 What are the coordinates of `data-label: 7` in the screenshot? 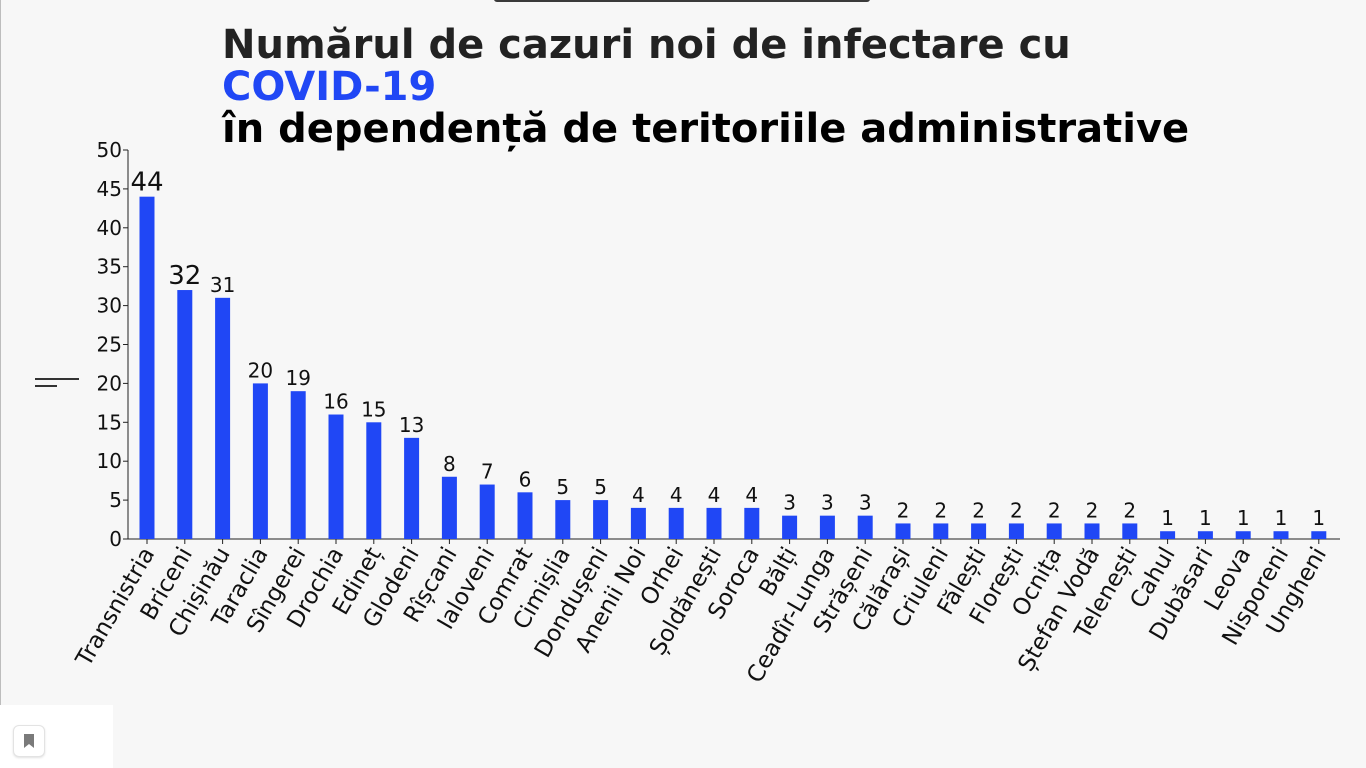 It's located at (487, 472).